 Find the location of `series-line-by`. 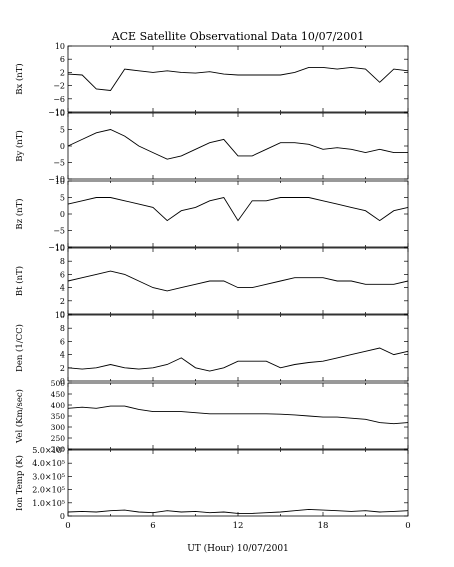

series-line-by is located at coordinates (237, 144).